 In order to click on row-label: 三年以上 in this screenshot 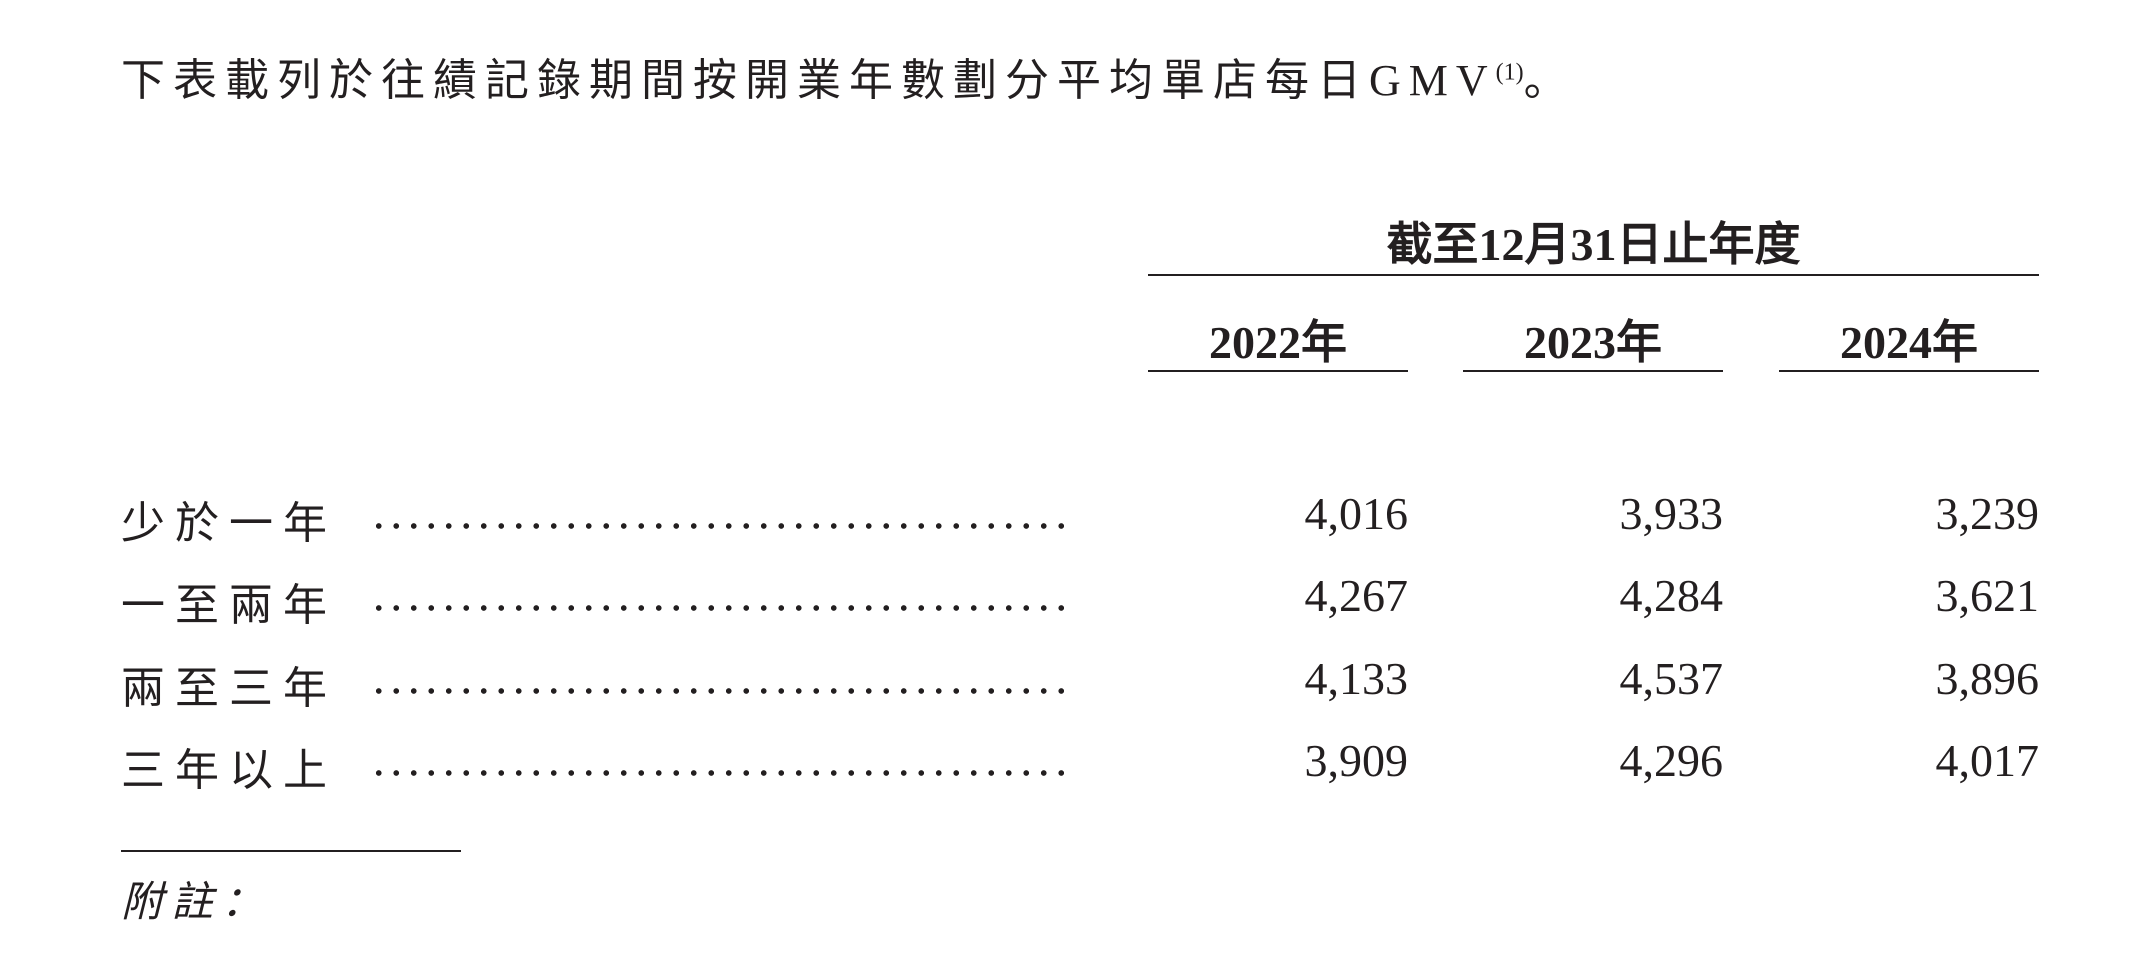, I will do `click(229, 770)`.